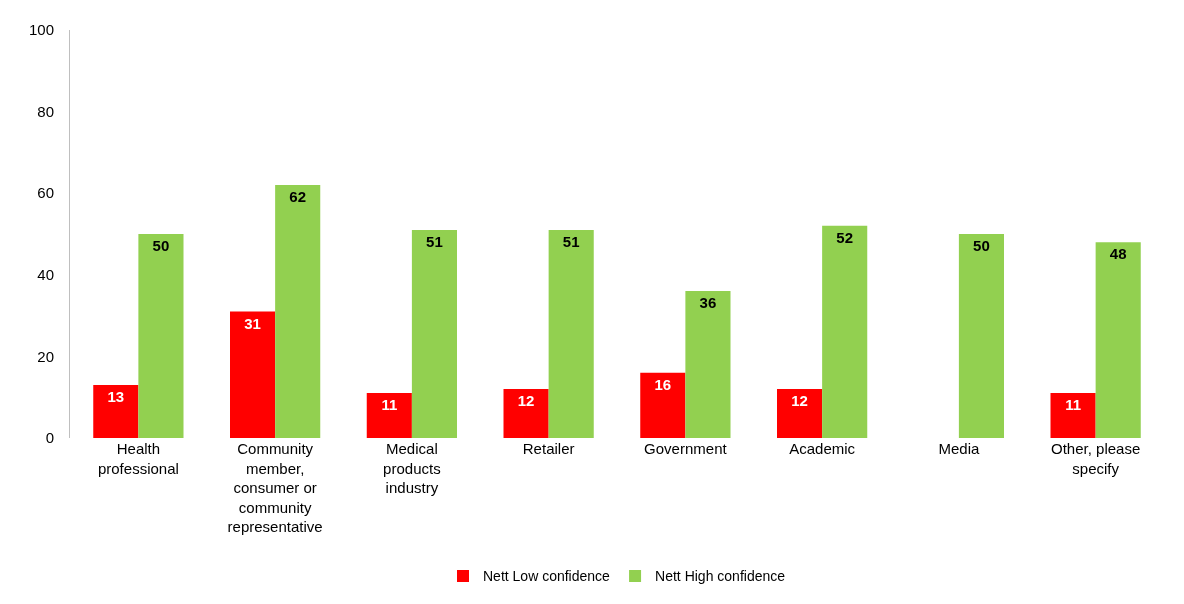 The image size is (1184, 604). I want to click on x-tick-label: Media, so click(959, 448).